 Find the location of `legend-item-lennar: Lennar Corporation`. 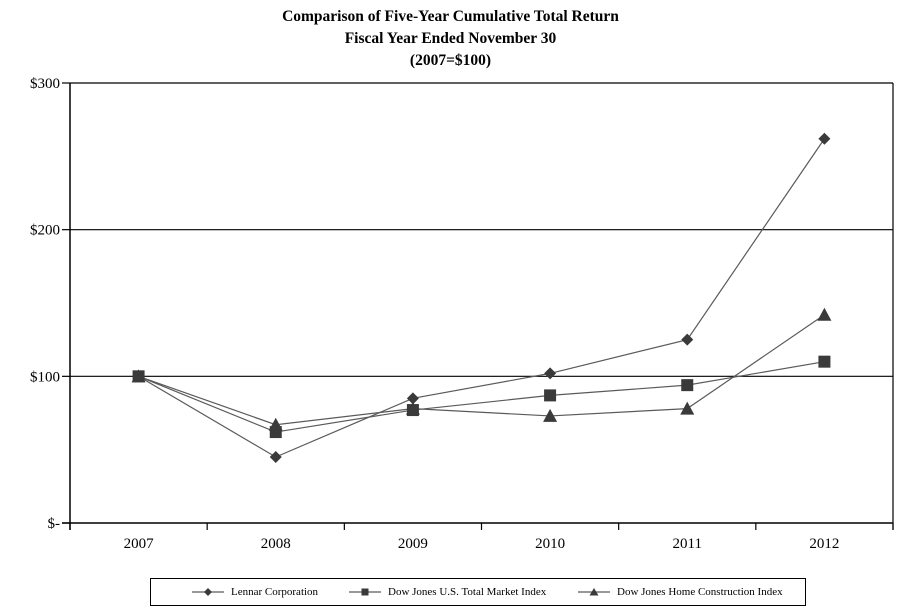

legend-item-lennar: Lennar Corporation is located at coordinates (255, 592).